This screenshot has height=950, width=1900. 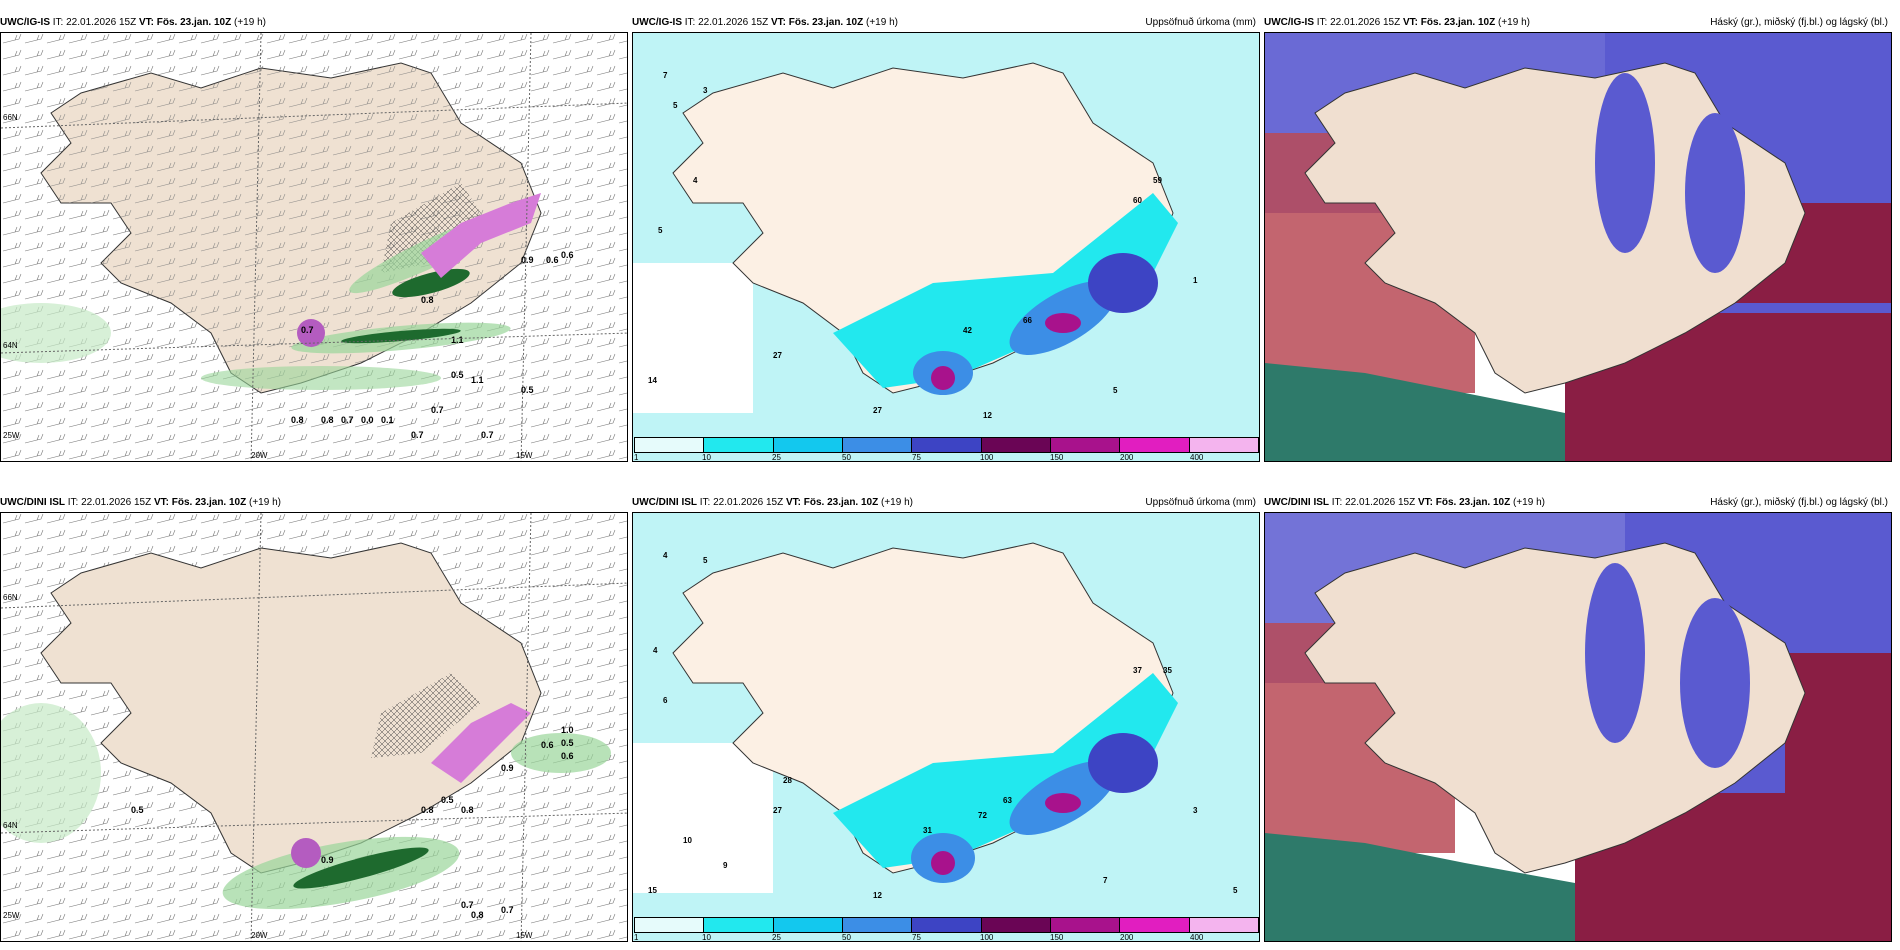 What do you see at coordinates (367, 420) in the screenshot?
I see `value-label: 0.0` at bounding box center [367, 420].